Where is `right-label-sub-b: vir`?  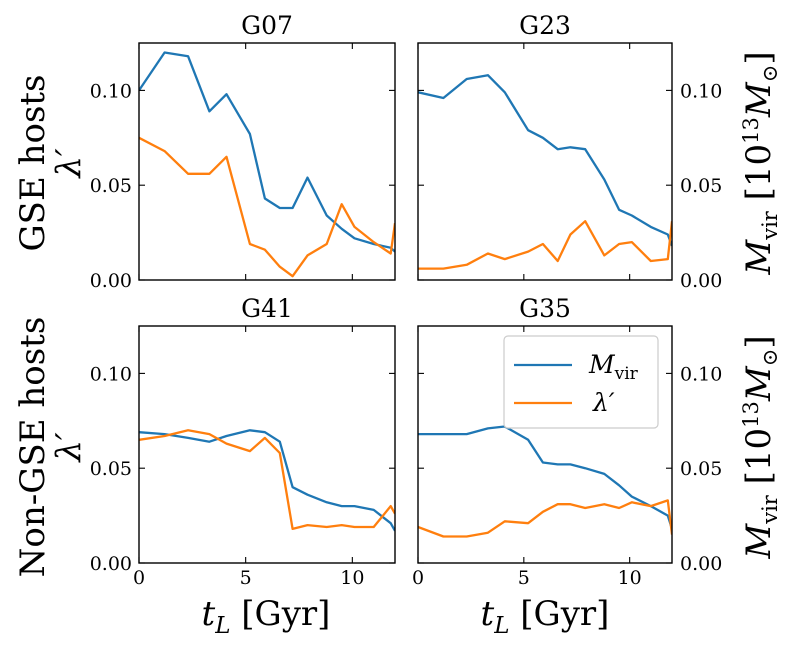 right-label-sub-b: vir is located at coordinates (770, 509).